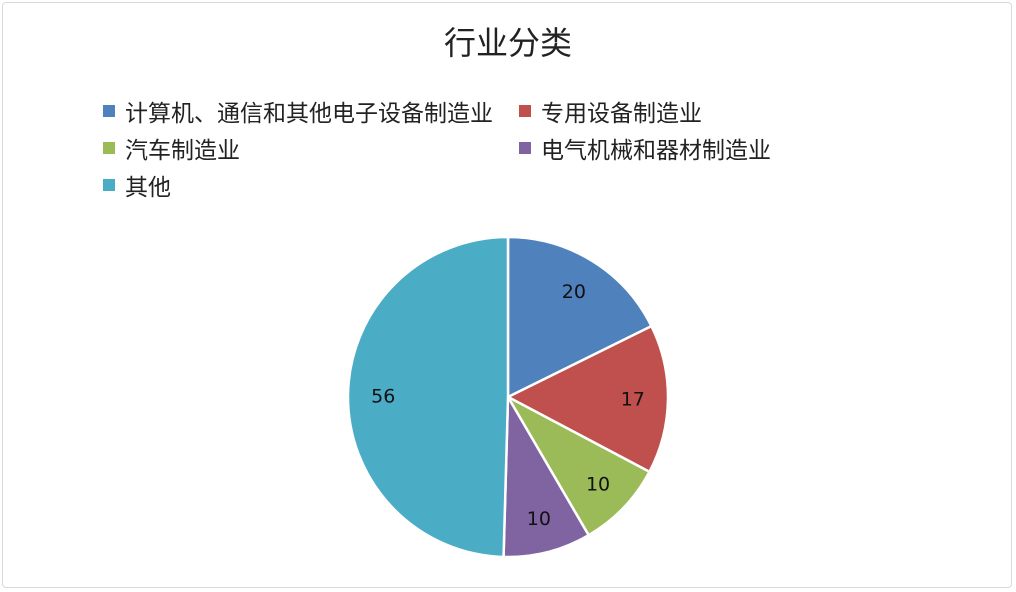 Image resolution: width=1016 pixels, height=592 pixels. Describe the element at coordinates (656, 151) in the screenshot. I see `legend-label: 电气机械和器材制造业` at that location.